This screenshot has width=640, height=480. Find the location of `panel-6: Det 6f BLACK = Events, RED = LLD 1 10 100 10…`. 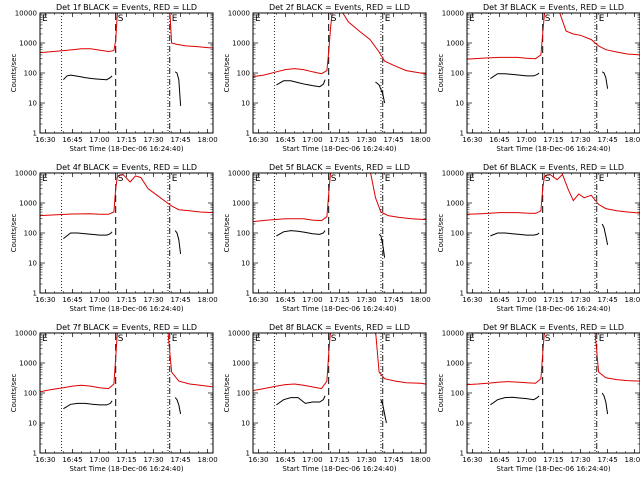

panel-6: Det 6f BLACK = Events, RED = LLD 1 10 100 10… is located at coordinates (538, 238).